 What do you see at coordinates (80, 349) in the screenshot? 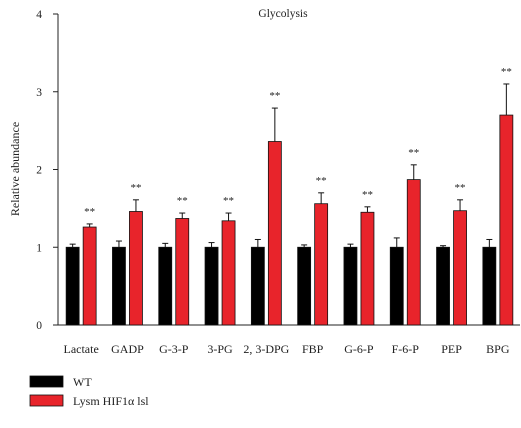
I see `category-label: Lactate` at bounding box center [80, 349].